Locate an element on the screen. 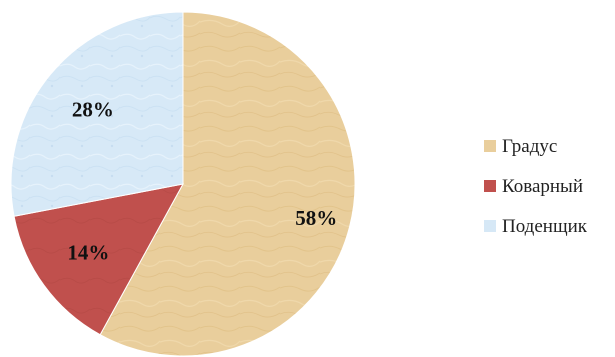  pie-data-label-2: 14% is located at coordinates (88, 253).